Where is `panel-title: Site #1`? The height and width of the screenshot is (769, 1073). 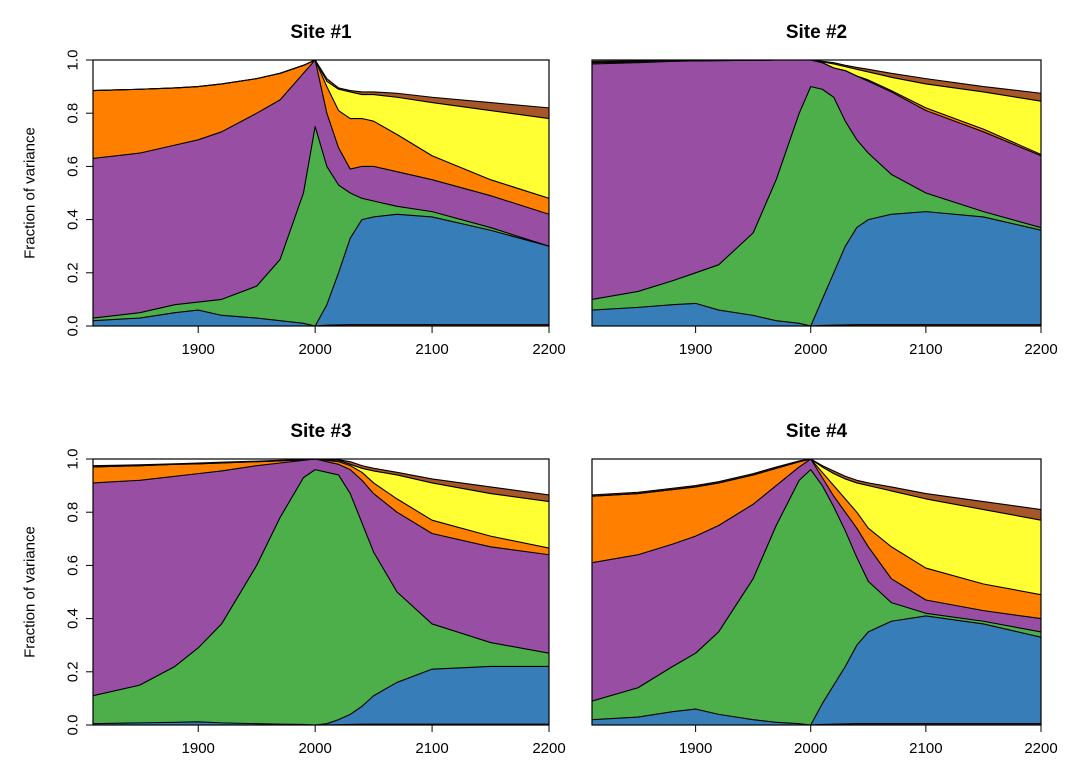 panel-title: Site #1 is located at coordinates (321, 32).